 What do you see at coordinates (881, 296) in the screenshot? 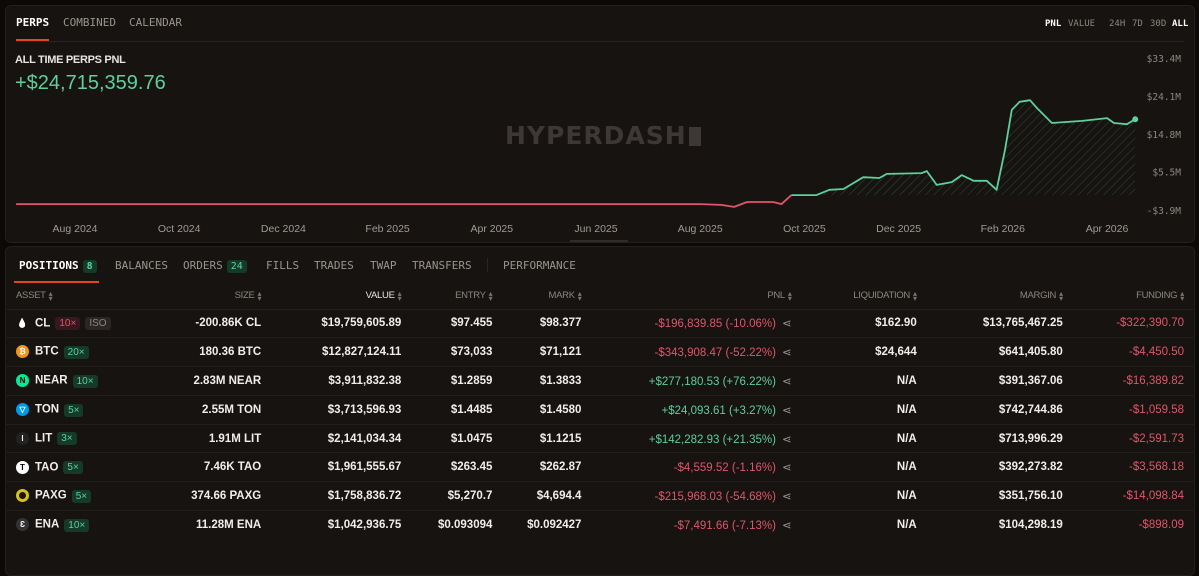
I see `header-label: LIQUIDATION` at bounding box center [881, 296].